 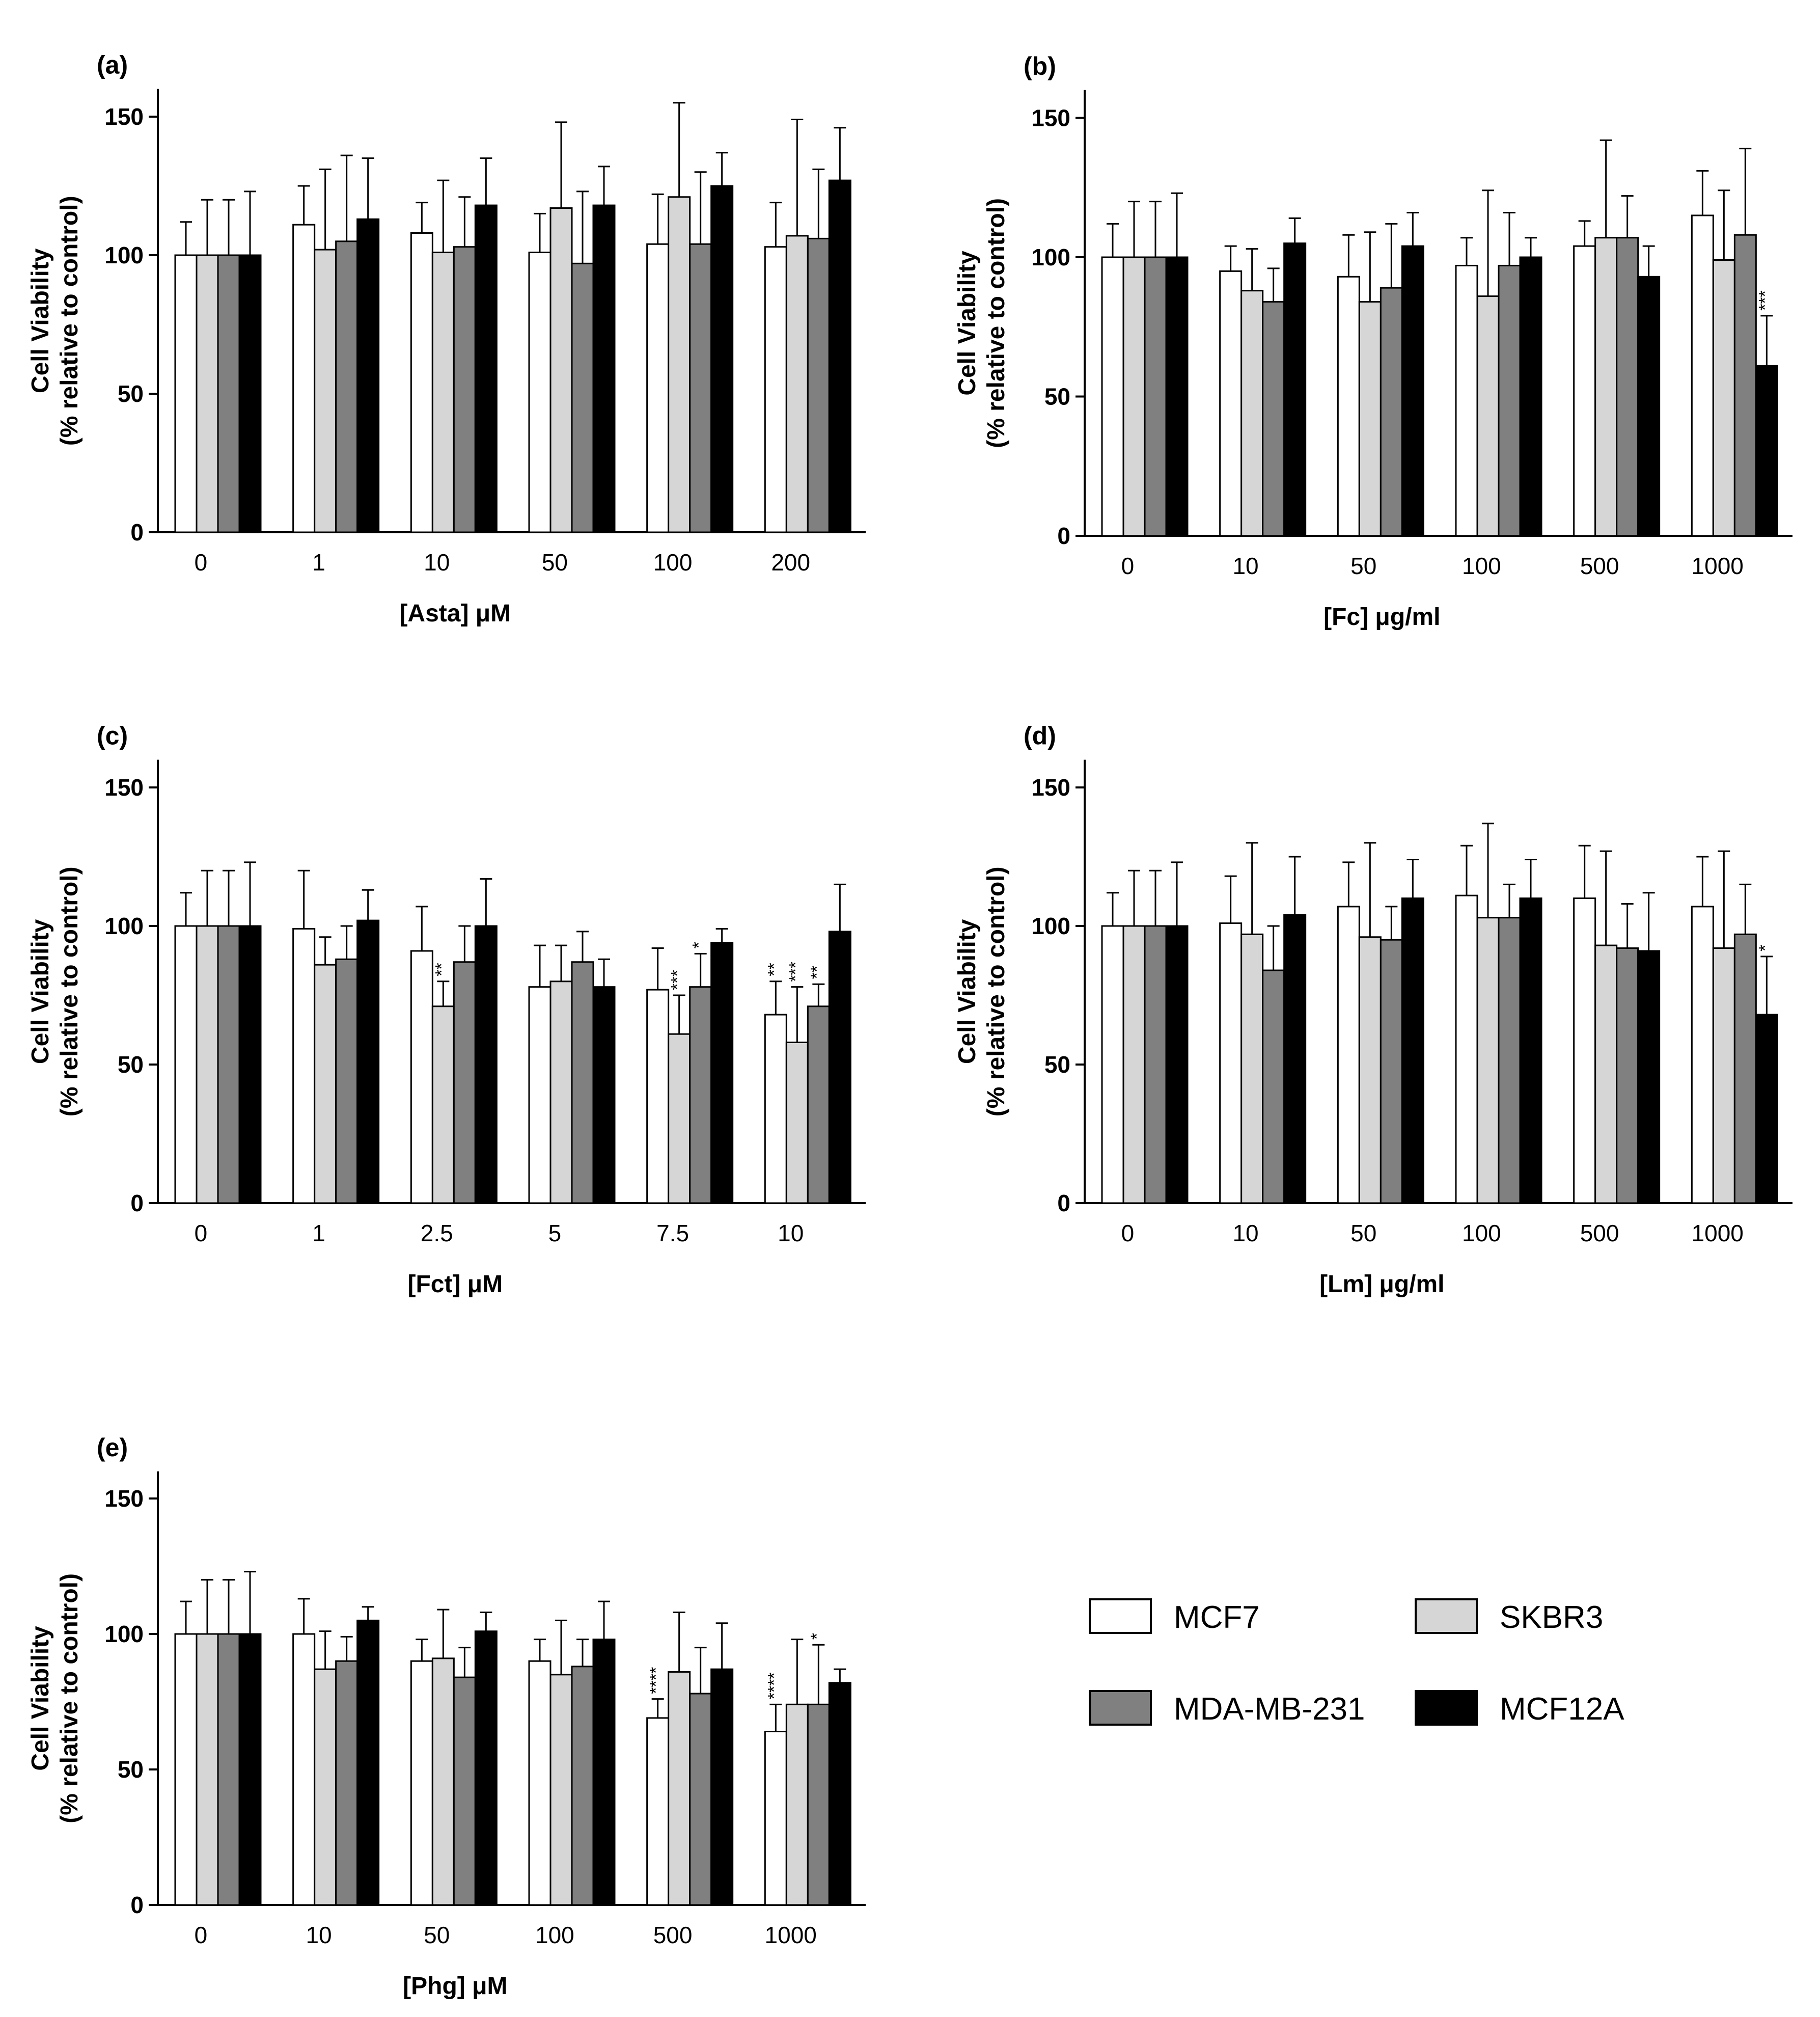 I want to click on legend-swatch-mcf12a, so click(x=1446, y=1708).